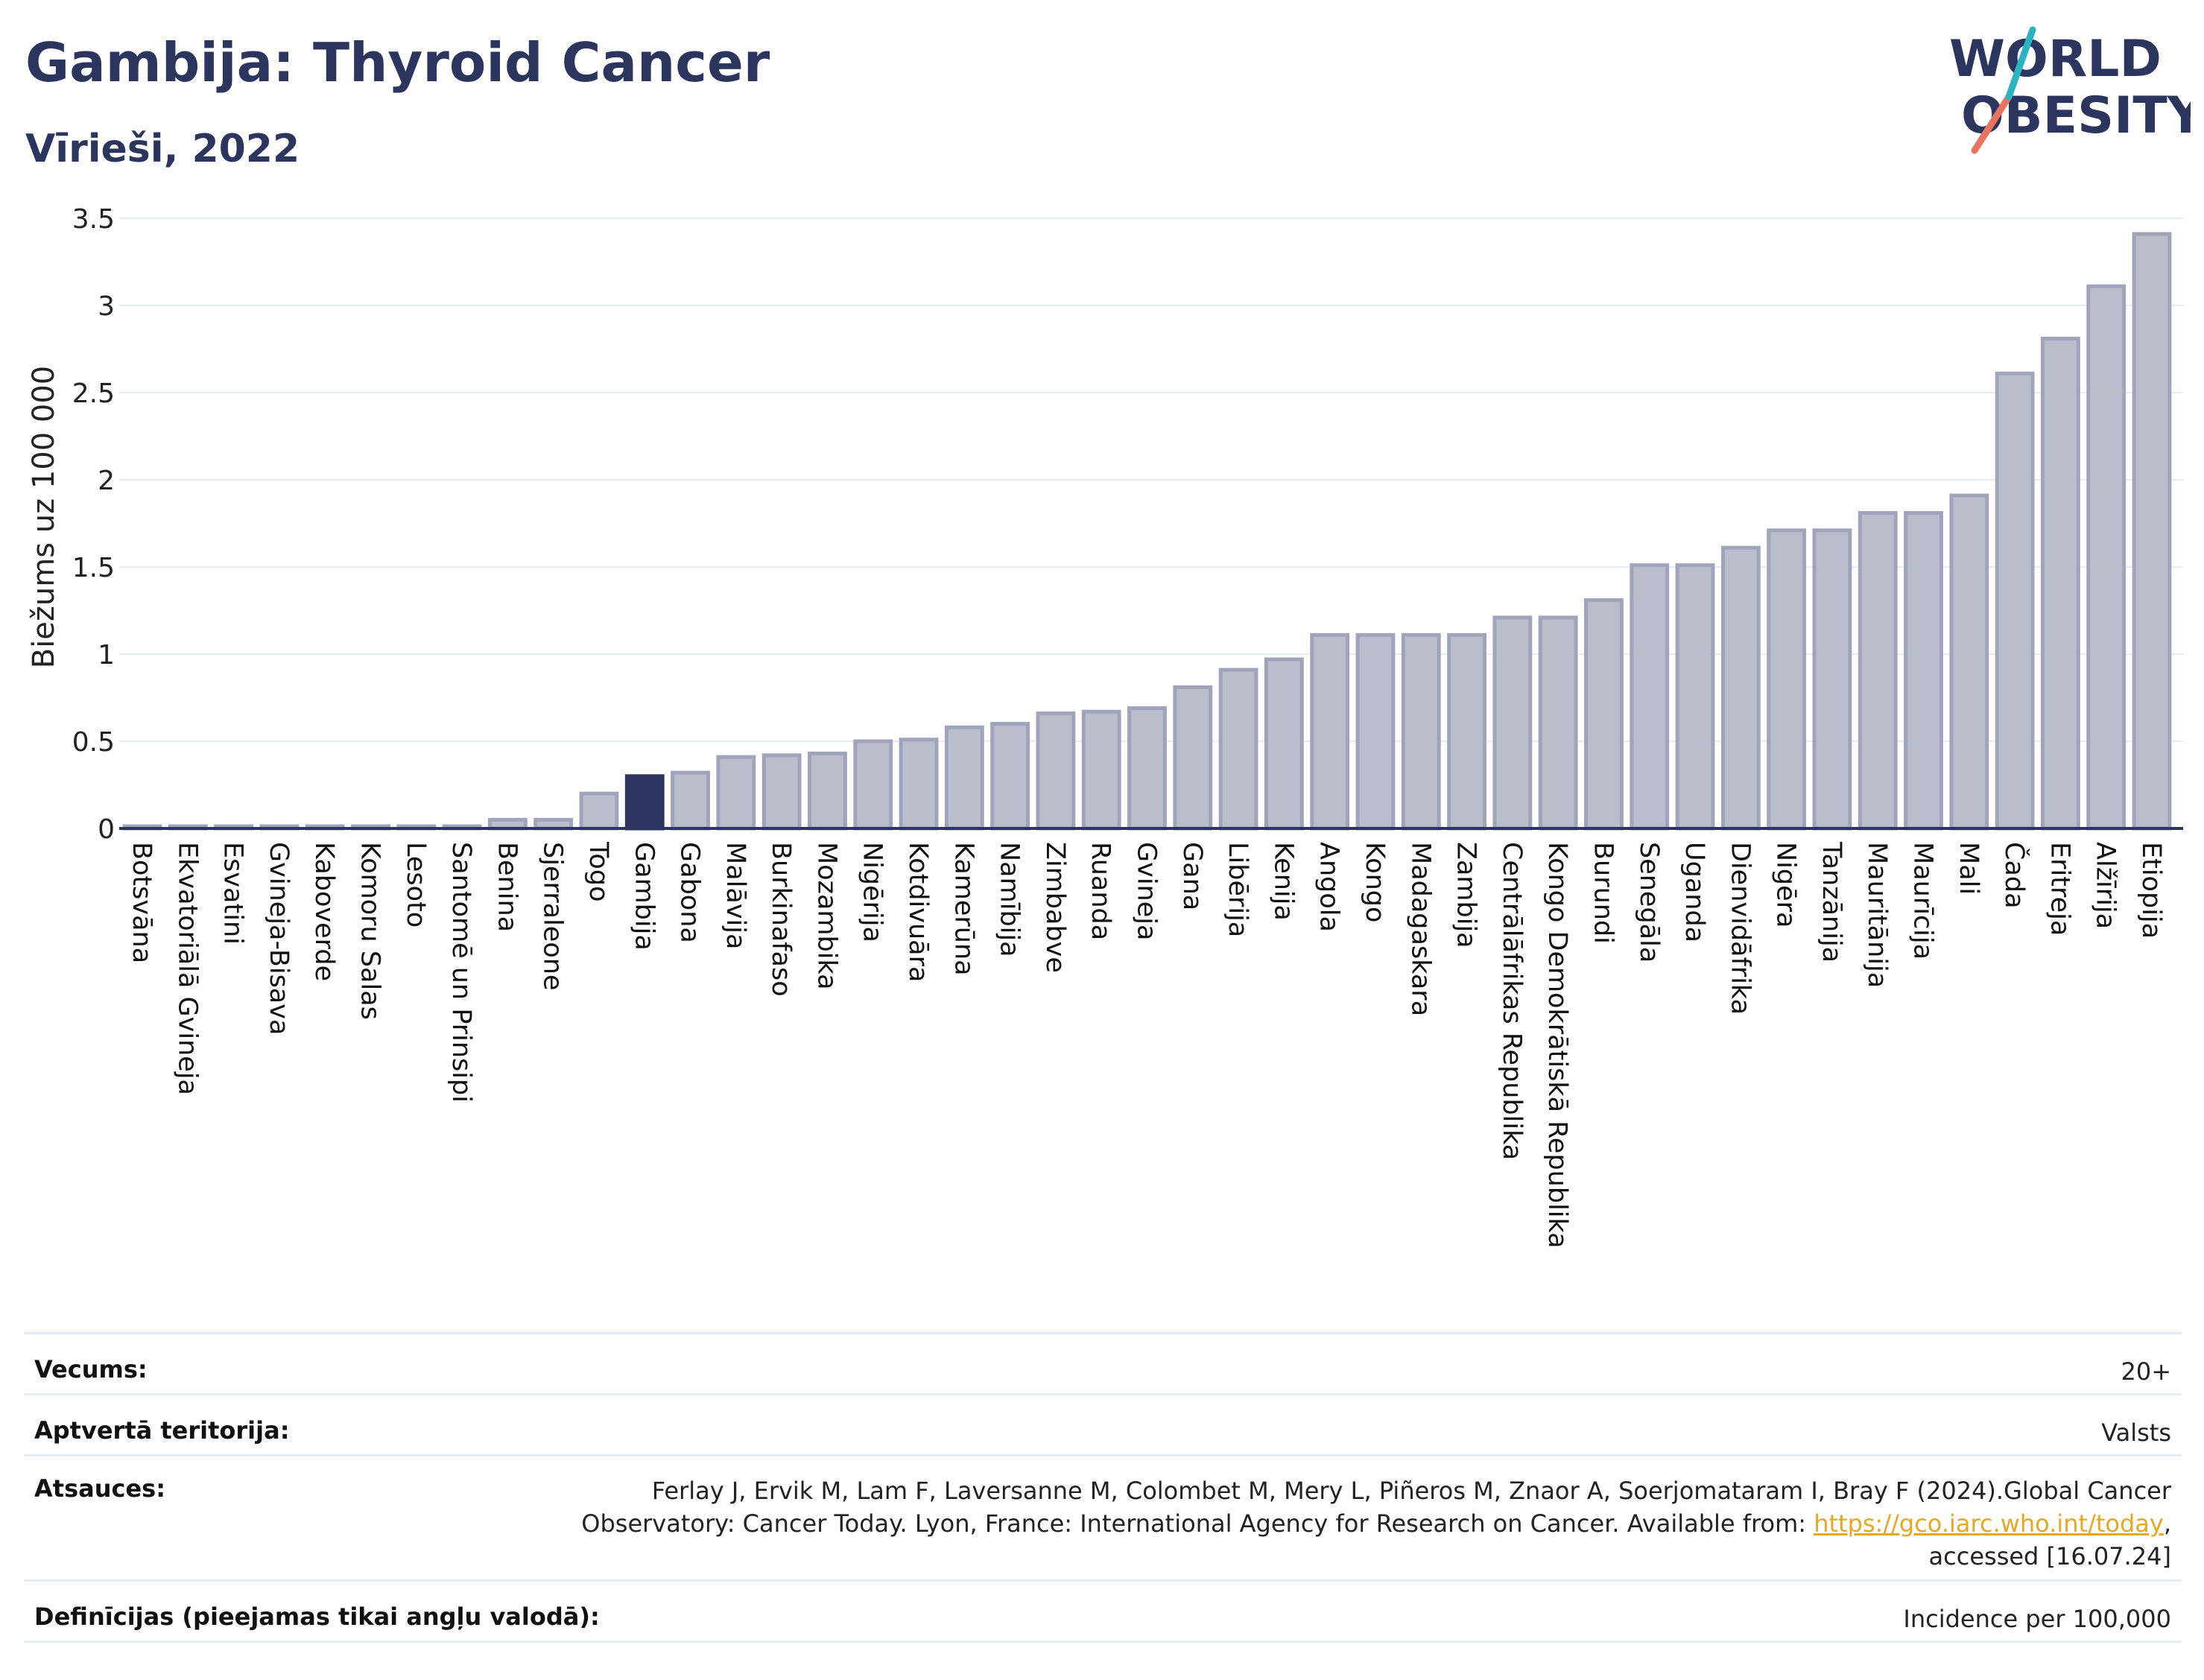  I want to click on x-tick-label: Mozambika, so click(826, 916).